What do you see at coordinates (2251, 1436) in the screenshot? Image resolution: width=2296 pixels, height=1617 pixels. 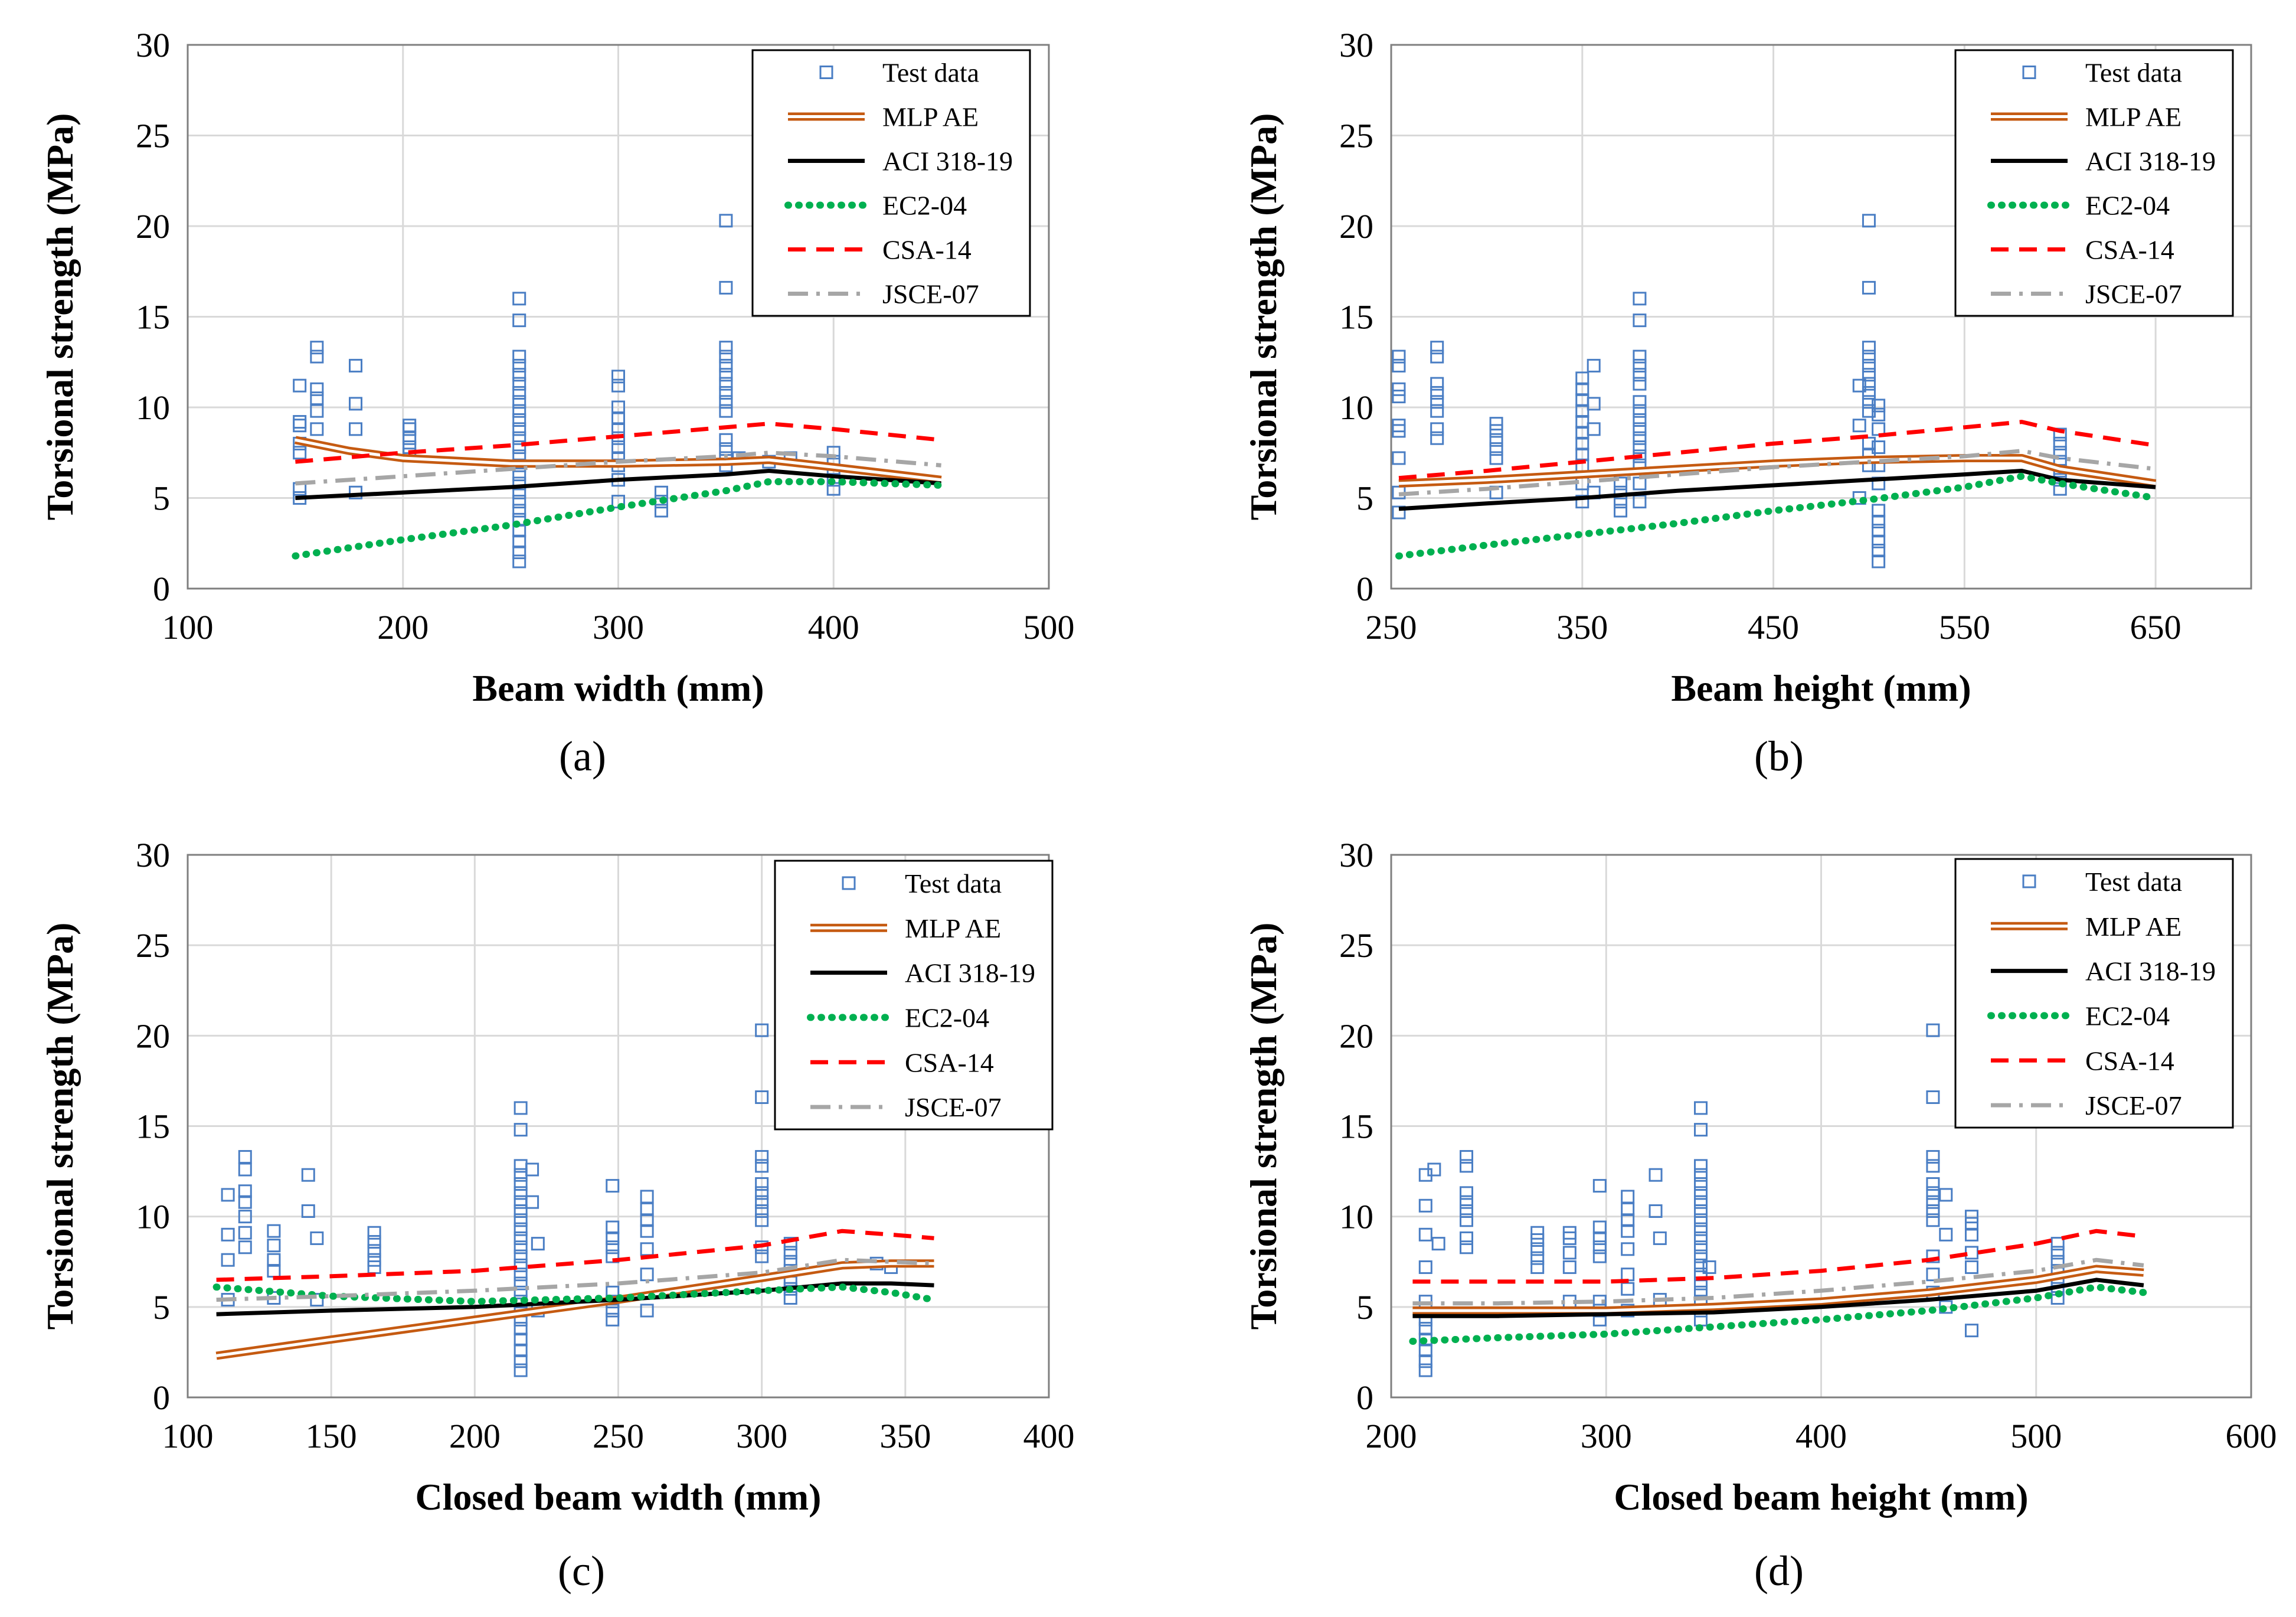 I see `x-tick-label: 600` at bounding box center [2251, 1436].